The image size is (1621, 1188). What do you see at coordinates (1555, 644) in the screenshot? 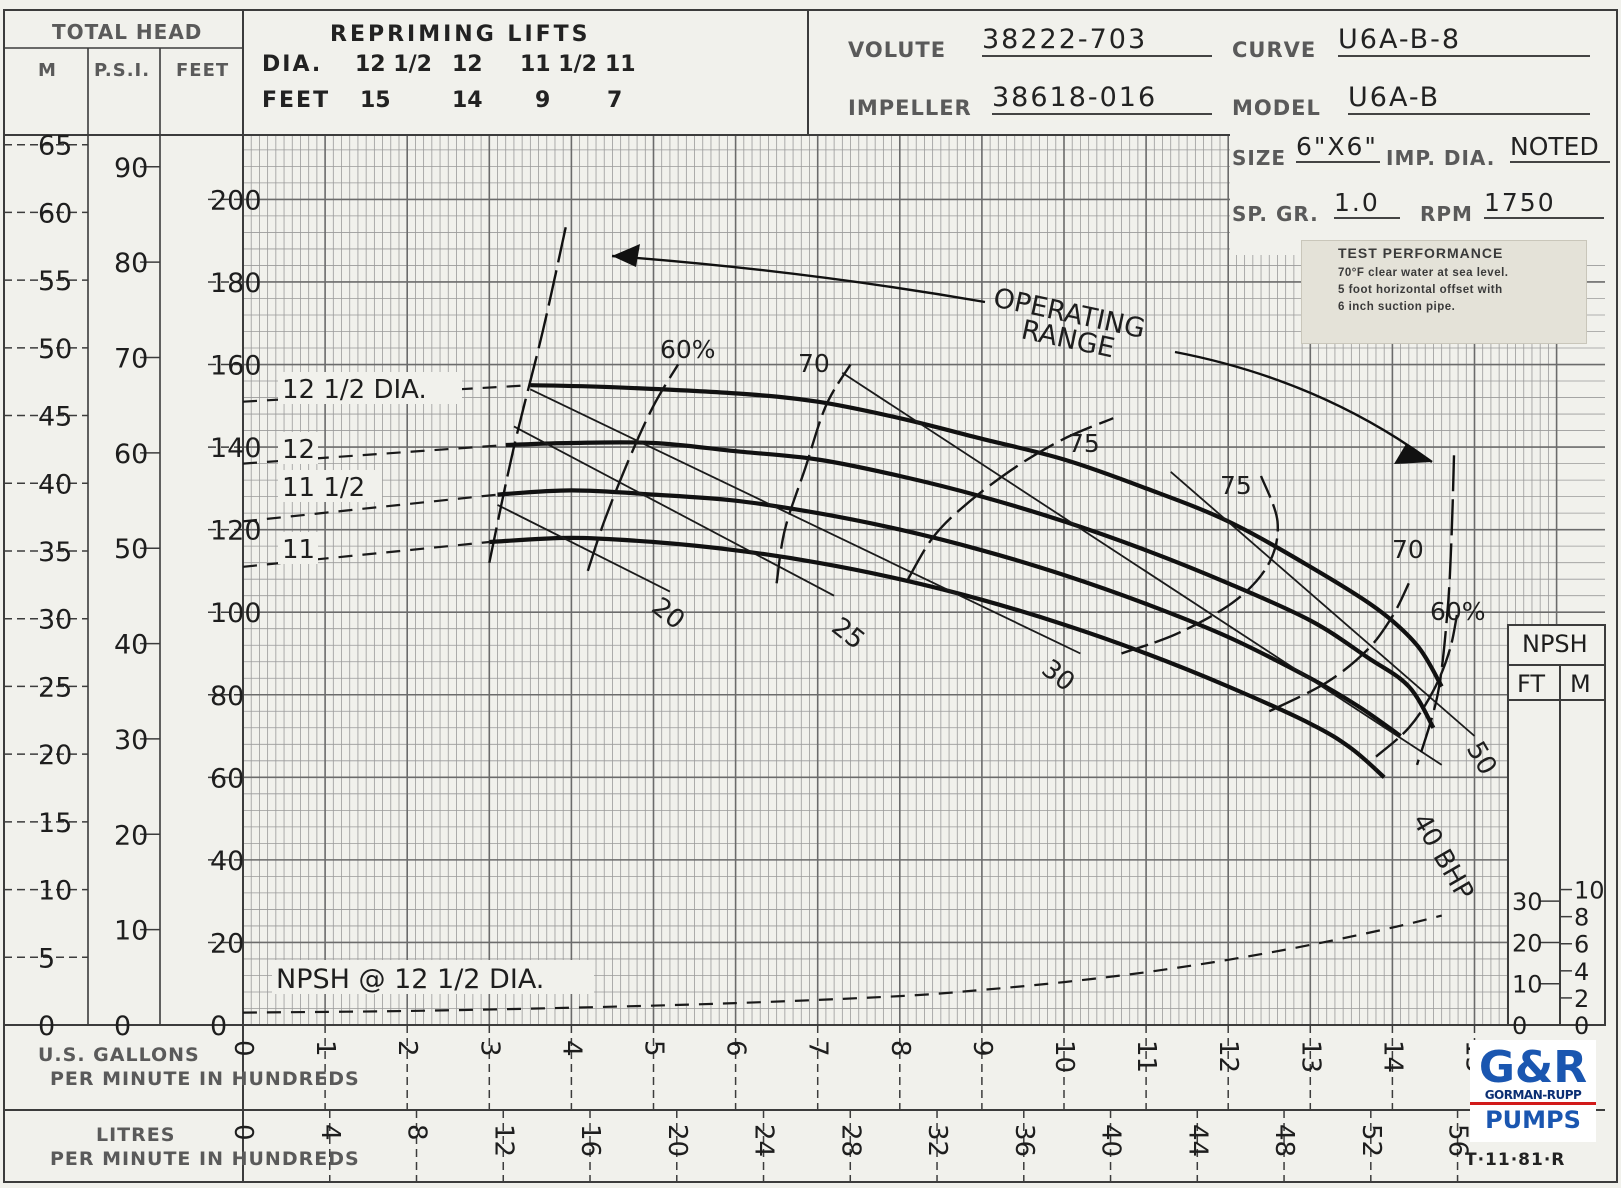
I see `npsh-scale-title: NPSH` at bounding box center [1555, 644].